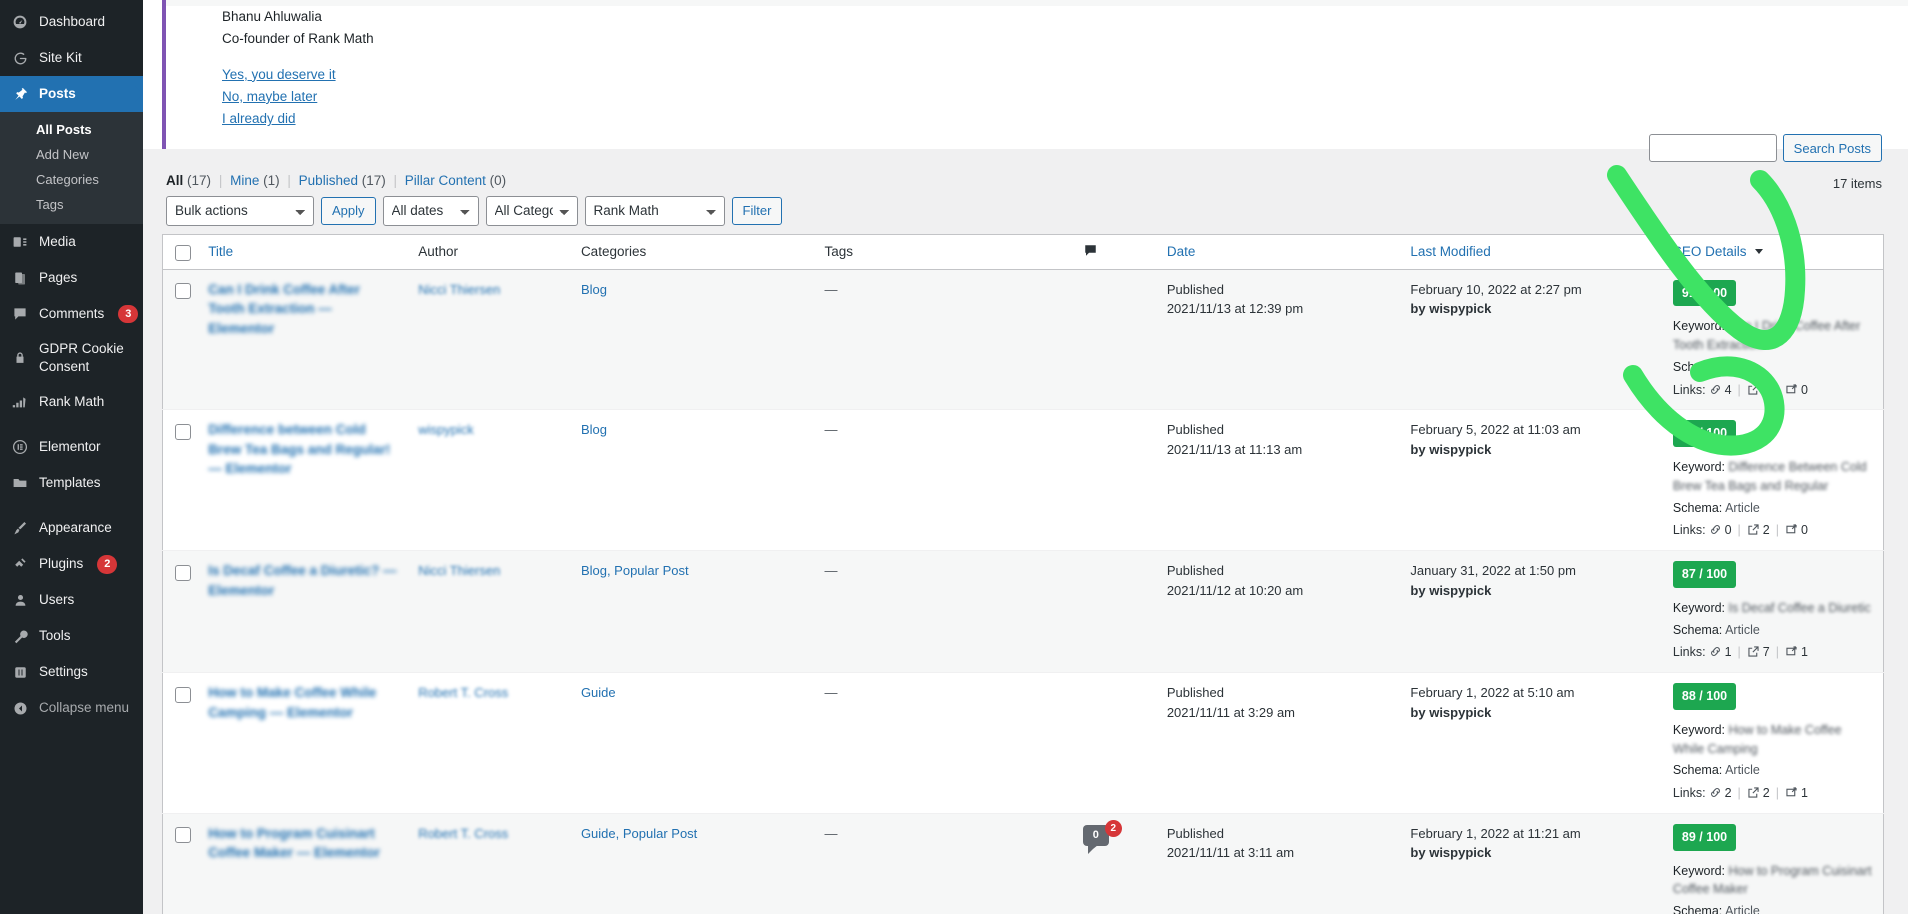 This screenshot has width=1908, height=914. I want to click on filter-button: Filter, so click(757, 210).